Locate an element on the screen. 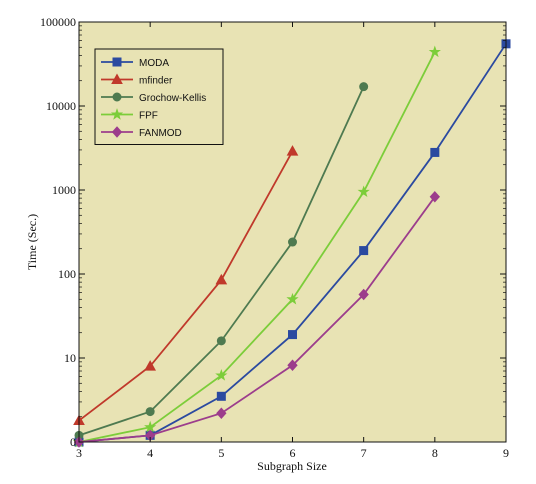 Image resolution: width=536 pixels, height=484 pixels. x-tick-label: 5 is located at coordinates (221, 453).